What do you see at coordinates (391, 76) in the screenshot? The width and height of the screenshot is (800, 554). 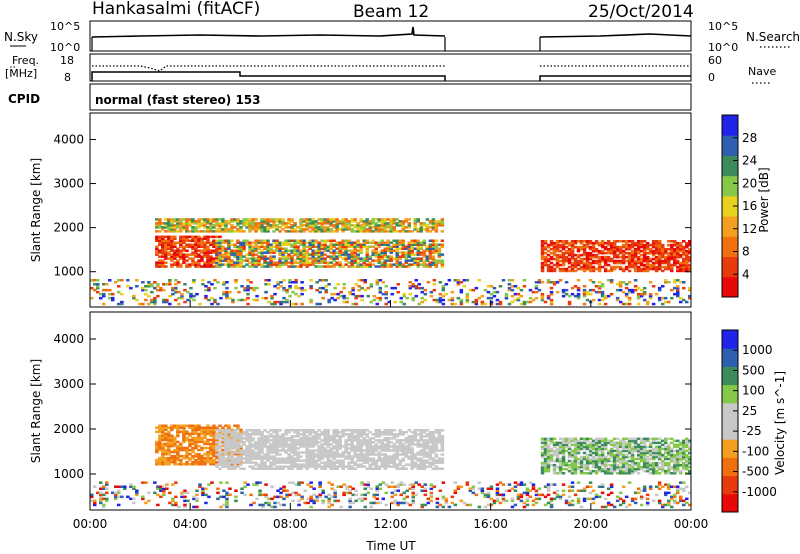 I see `freq-trace` at bounding box center [391, 76].